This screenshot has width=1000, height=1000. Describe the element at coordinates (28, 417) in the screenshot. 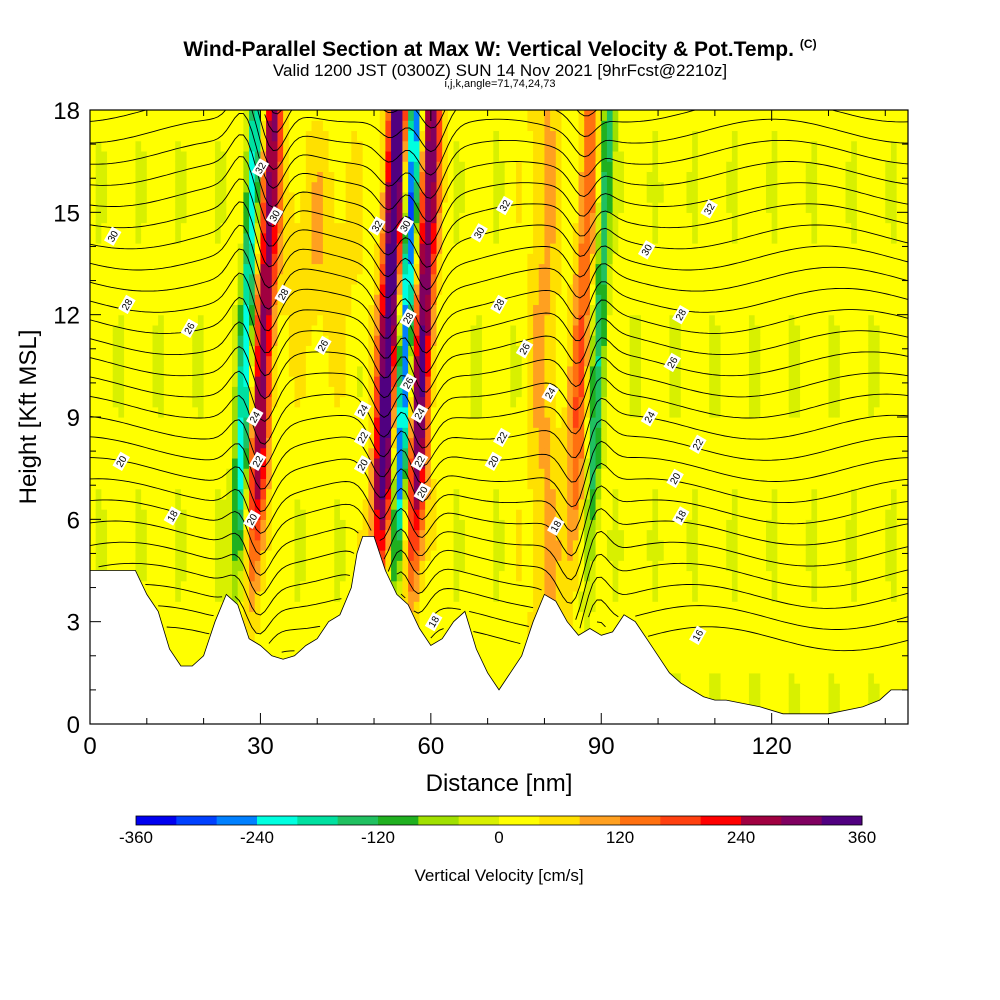

I see `y-axis-label: Height [Kft MSL]` at that location.